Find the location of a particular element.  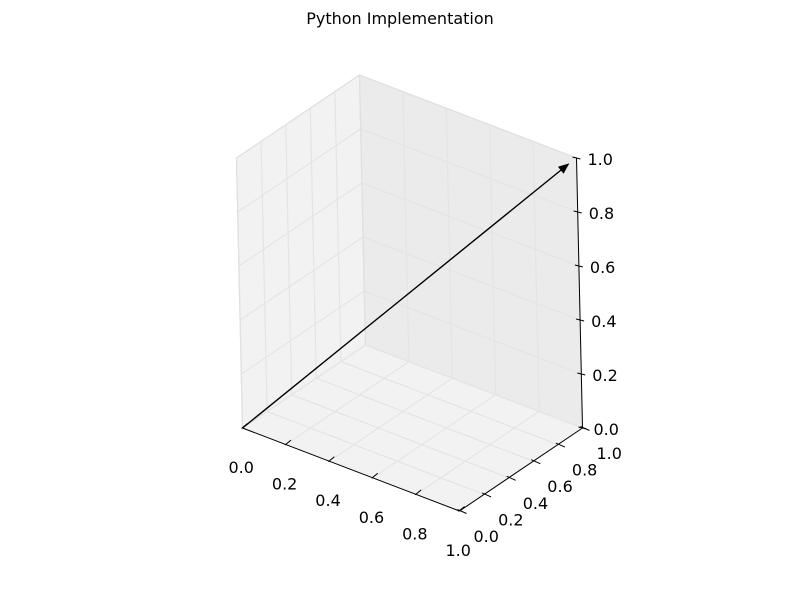

x-tick-label: 1.0 is located at coordinates (458, 550).